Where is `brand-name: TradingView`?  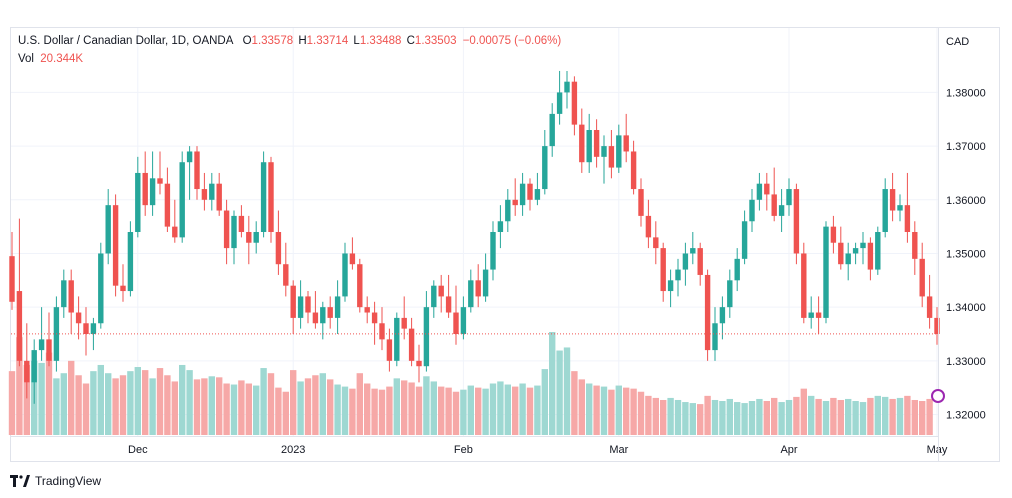
brand-name: TradingView is located at coordinates (68, 481).